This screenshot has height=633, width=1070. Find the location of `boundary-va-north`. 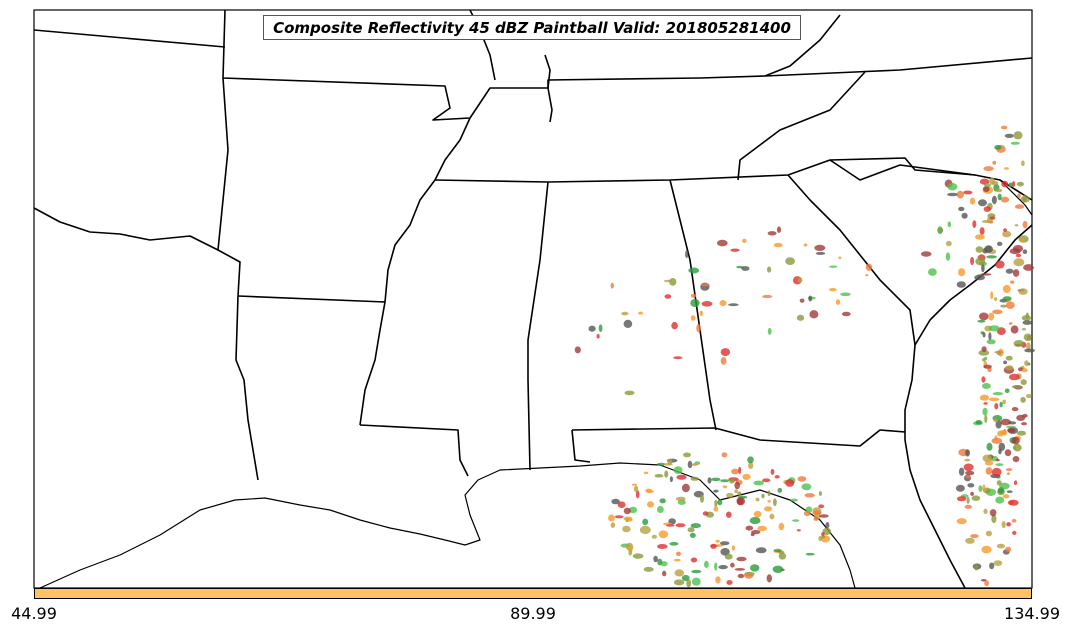

boundary-va-north is located at coordinates (802, 45).